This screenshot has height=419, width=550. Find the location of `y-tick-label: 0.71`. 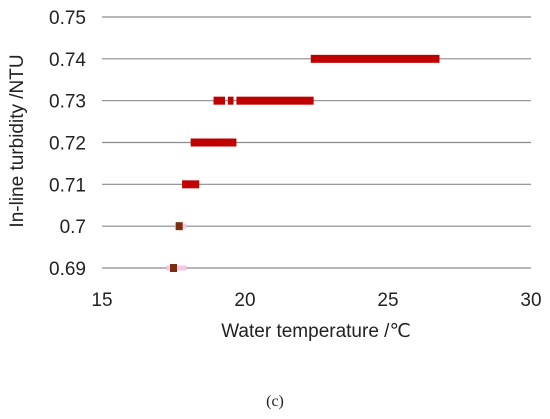

y-tick-label: 0.71 is located at coordinates (67, 185).